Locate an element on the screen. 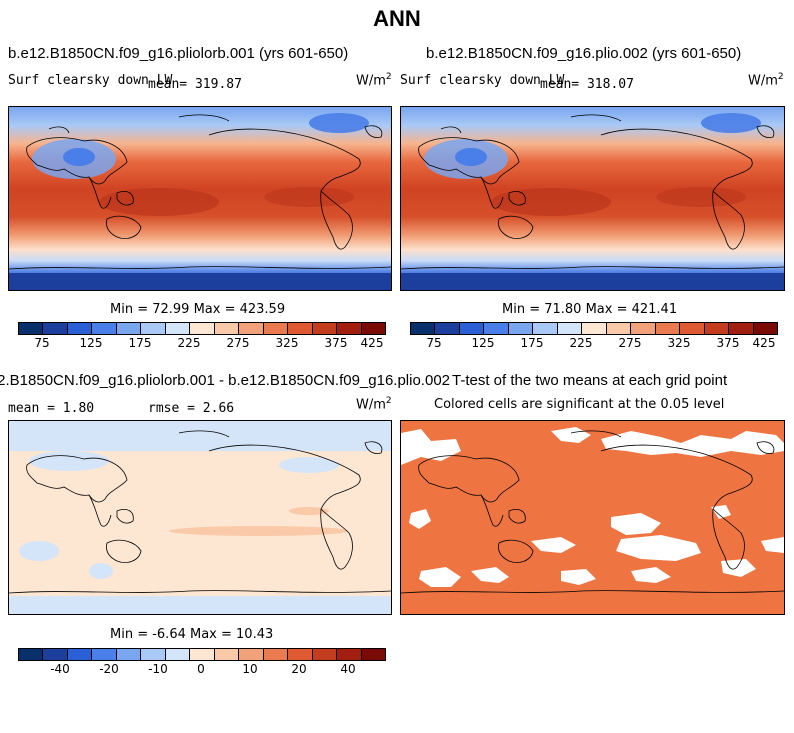 This screenshot has width=794, height=733. panel2-map is located at coordinates (592, 198).